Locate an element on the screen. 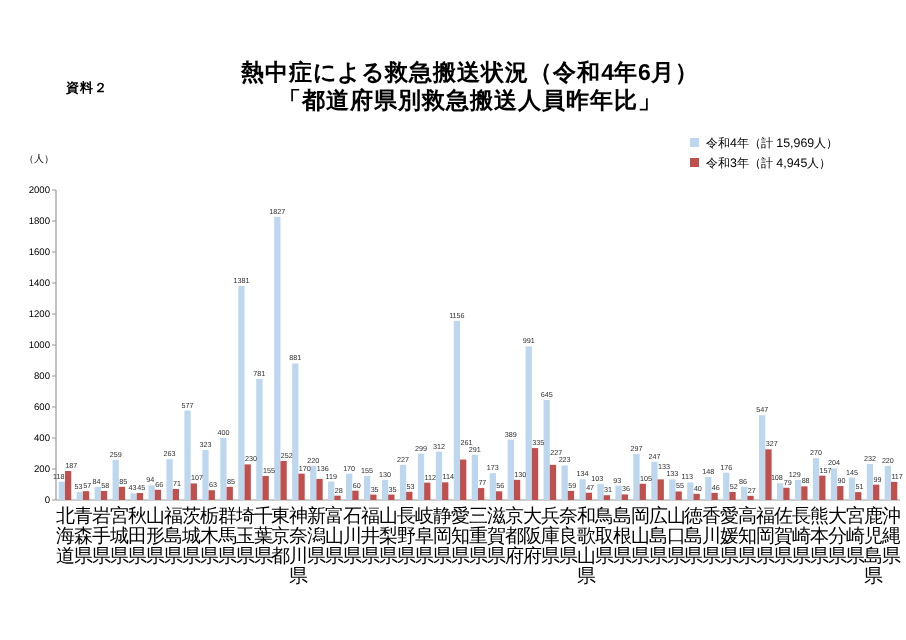  x-tick-label: 福岡県 is located at coordinates (765, 535).